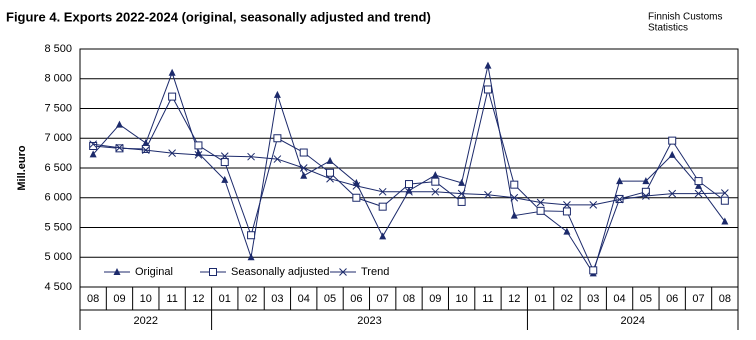 The image size is (756, 340). What do you see at coordinates (58, 49) in the screenshot?
I see `y-tick-label: 8 500` at bounding box center [58, 49].